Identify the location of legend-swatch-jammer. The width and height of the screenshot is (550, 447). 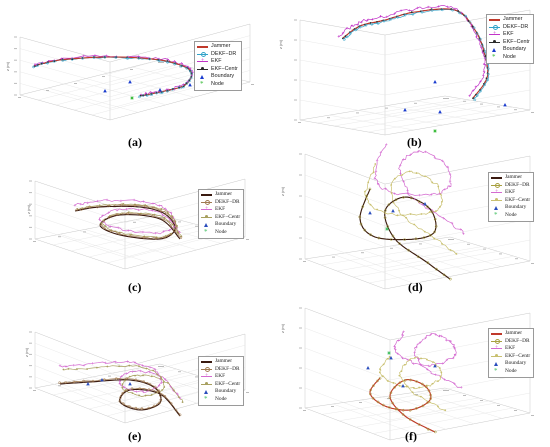
(206, 194).